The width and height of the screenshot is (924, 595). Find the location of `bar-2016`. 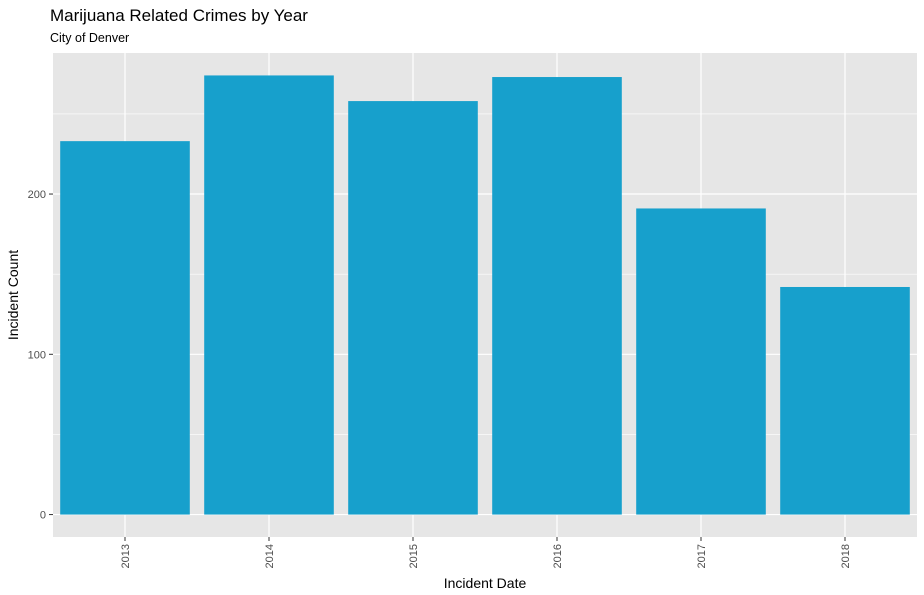

bar-2016 is located at coordinates (557, 296).